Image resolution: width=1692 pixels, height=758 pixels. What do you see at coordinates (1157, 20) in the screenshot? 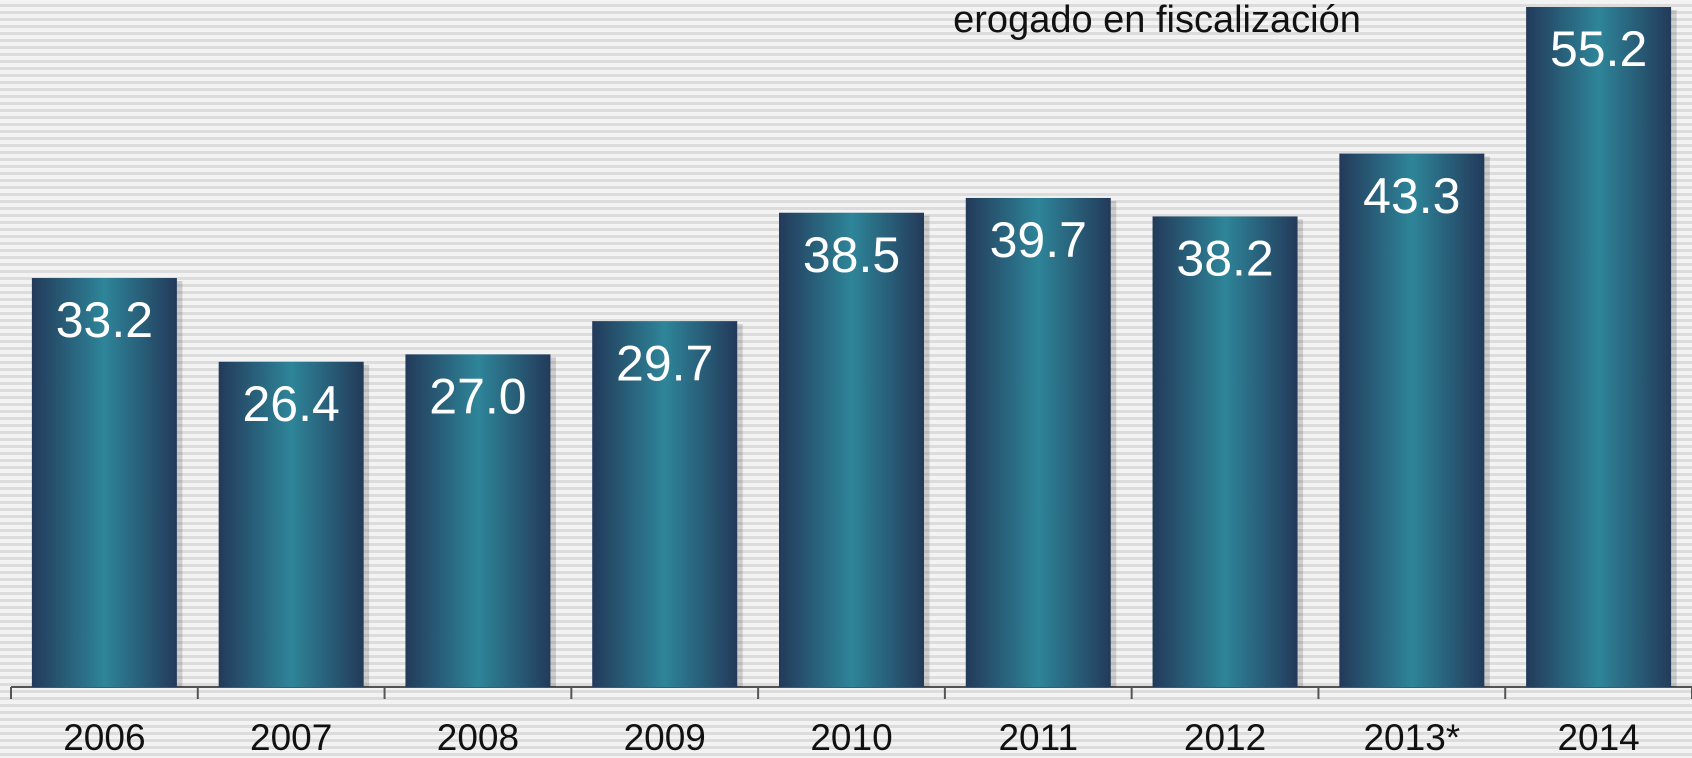
I see `chart-title: erogado en fiscalización` at bounding box center [1157, 20].